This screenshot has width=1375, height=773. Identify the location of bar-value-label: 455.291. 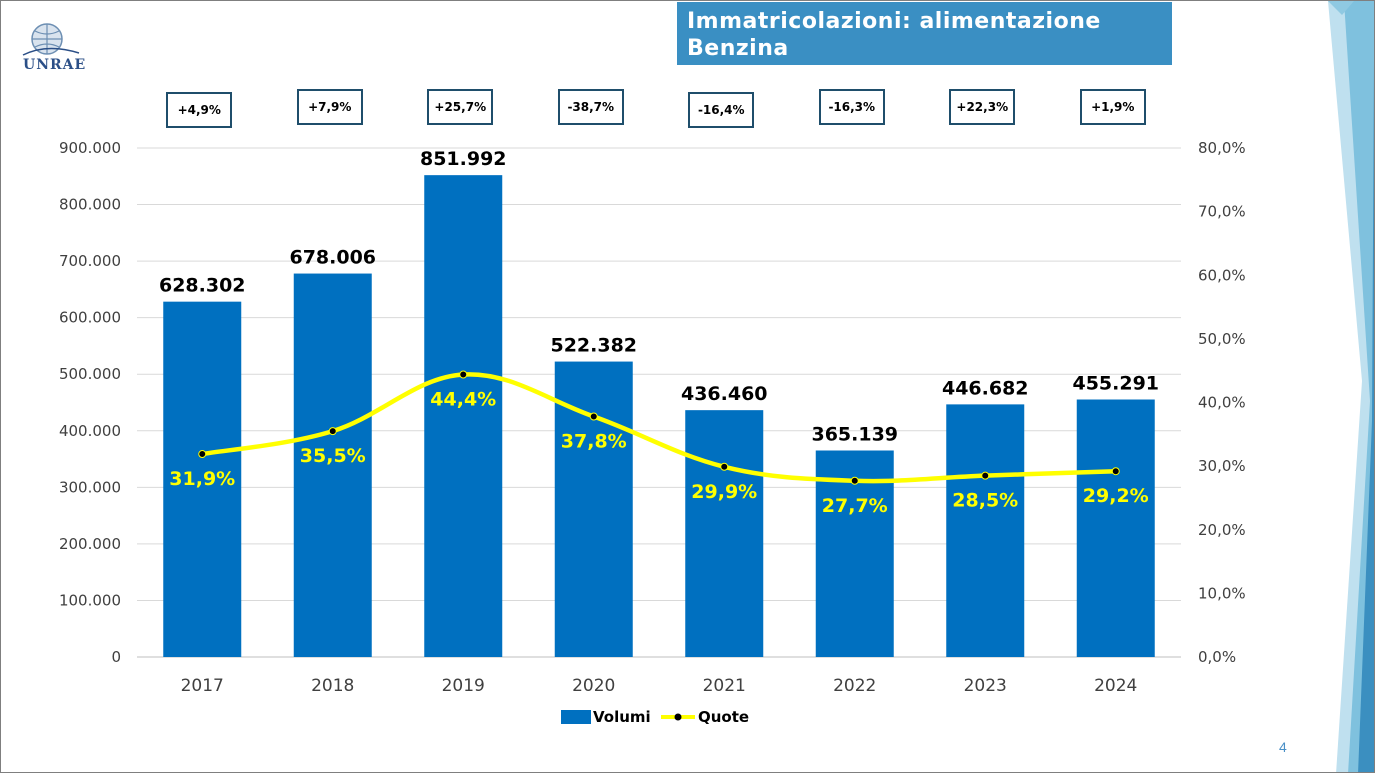
(1115, 384).